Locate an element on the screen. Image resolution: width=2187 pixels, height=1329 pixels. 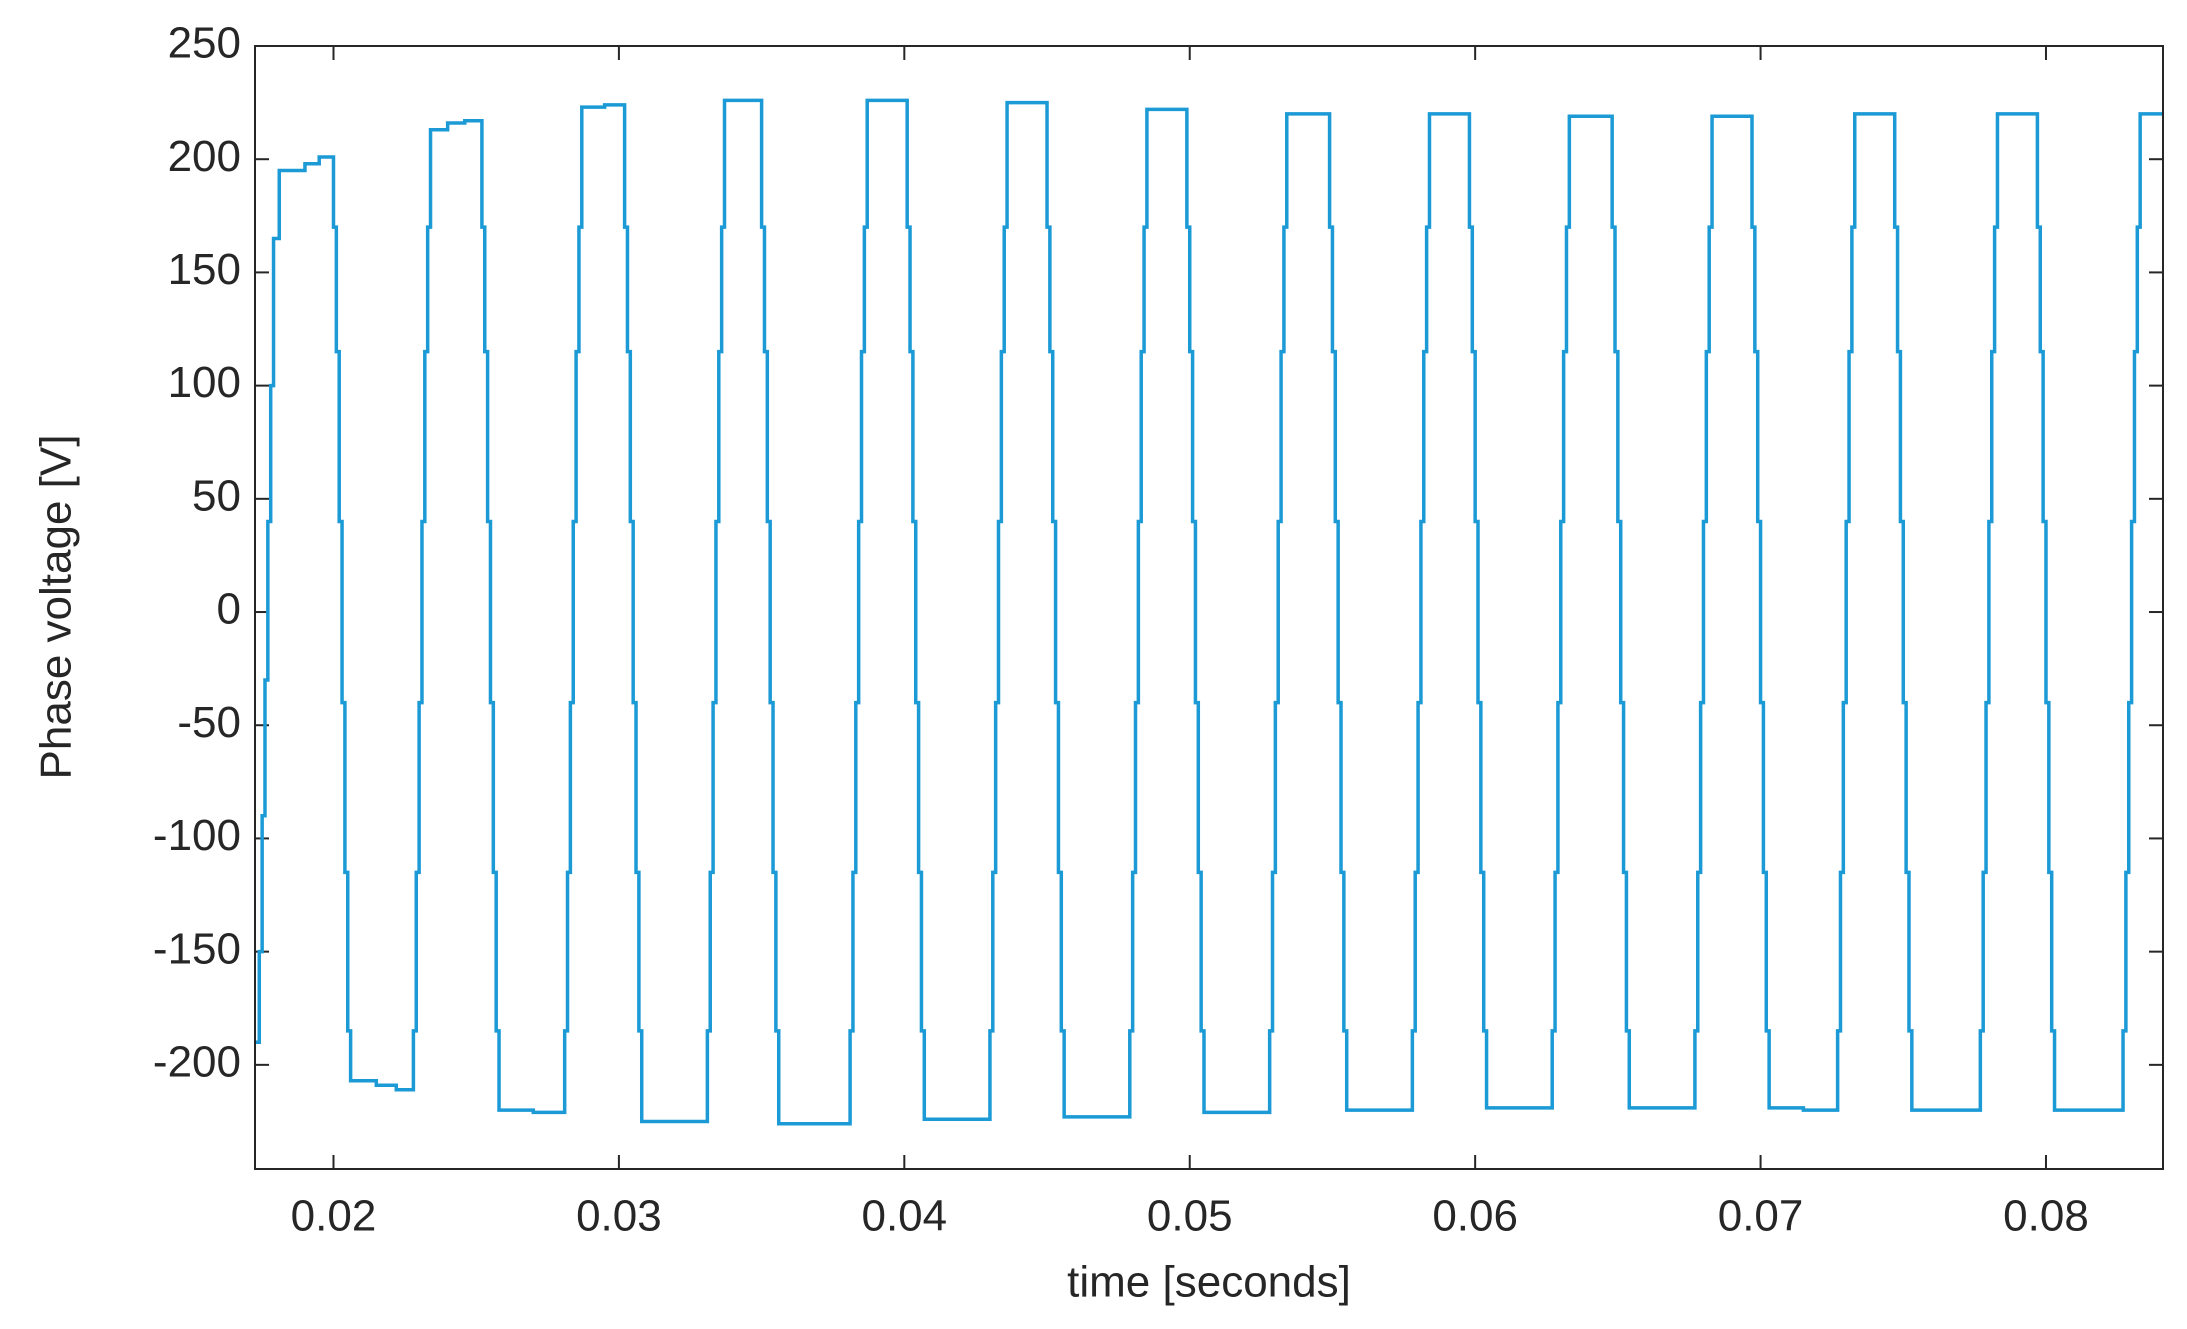
y-tick-label: -50 is located at coordinates (209, 722).